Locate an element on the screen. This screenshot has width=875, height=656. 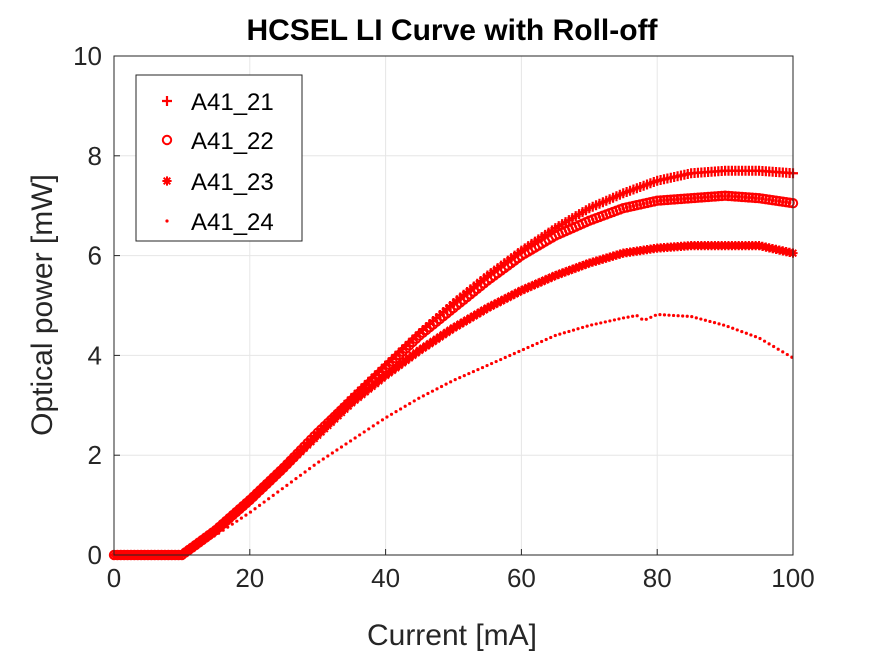
x-tick-label: 100 is located at coordinates (792, 578).